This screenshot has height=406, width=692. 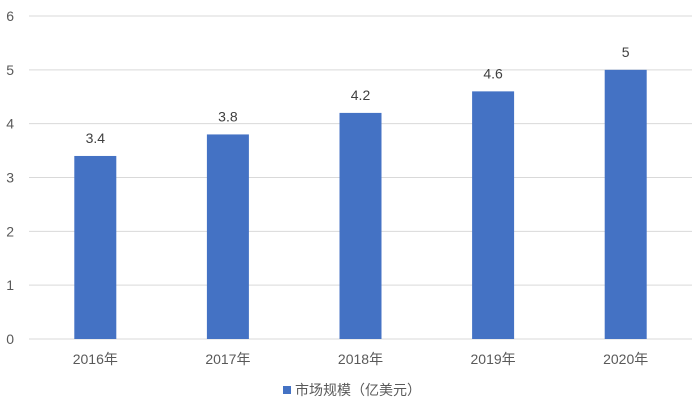 I want to click on legend-label: 市场规模（亿美元）, so click(x=358, y=390).